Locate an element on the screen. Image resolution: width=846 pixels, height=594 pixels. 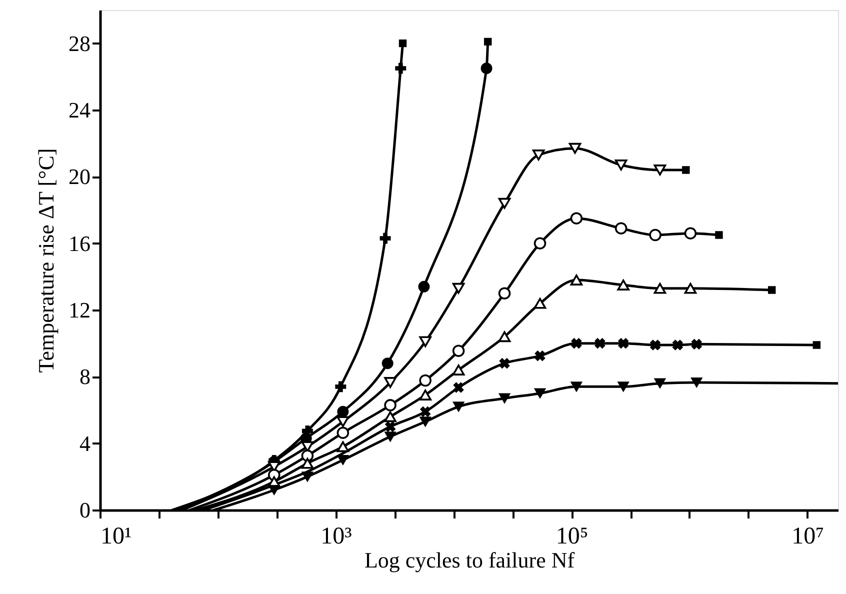
x-tick-label: 10¹ is located at coordinates (116, 537).